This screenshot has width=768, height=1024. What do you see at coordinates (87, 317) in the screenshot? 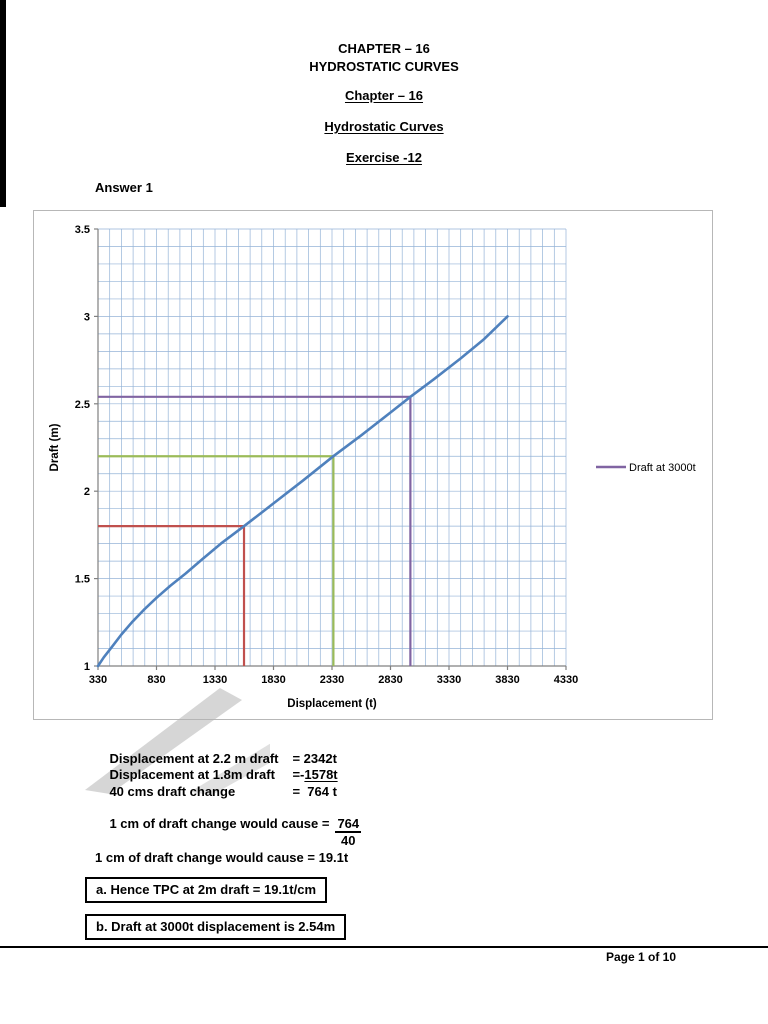
I see `svg-text: 3` at bounding box center [87, 317].